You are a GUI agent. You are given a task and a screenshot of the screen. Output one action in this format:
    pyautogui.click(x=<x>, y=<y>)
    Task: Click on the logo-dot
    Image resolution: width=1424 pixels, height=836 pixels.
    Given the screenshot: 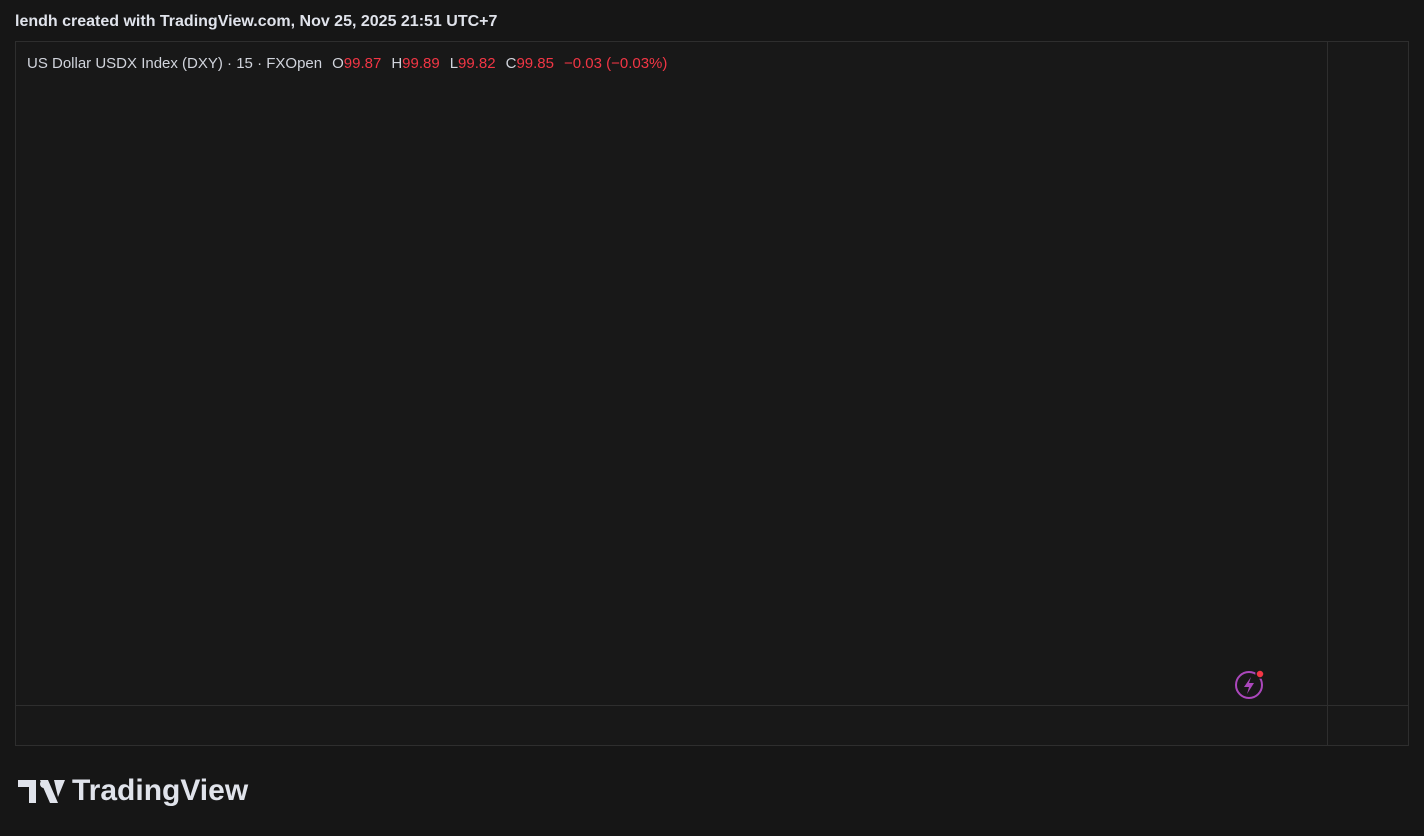 What is the action you would take?
    pyautogui.click(x=44, y=784)
    